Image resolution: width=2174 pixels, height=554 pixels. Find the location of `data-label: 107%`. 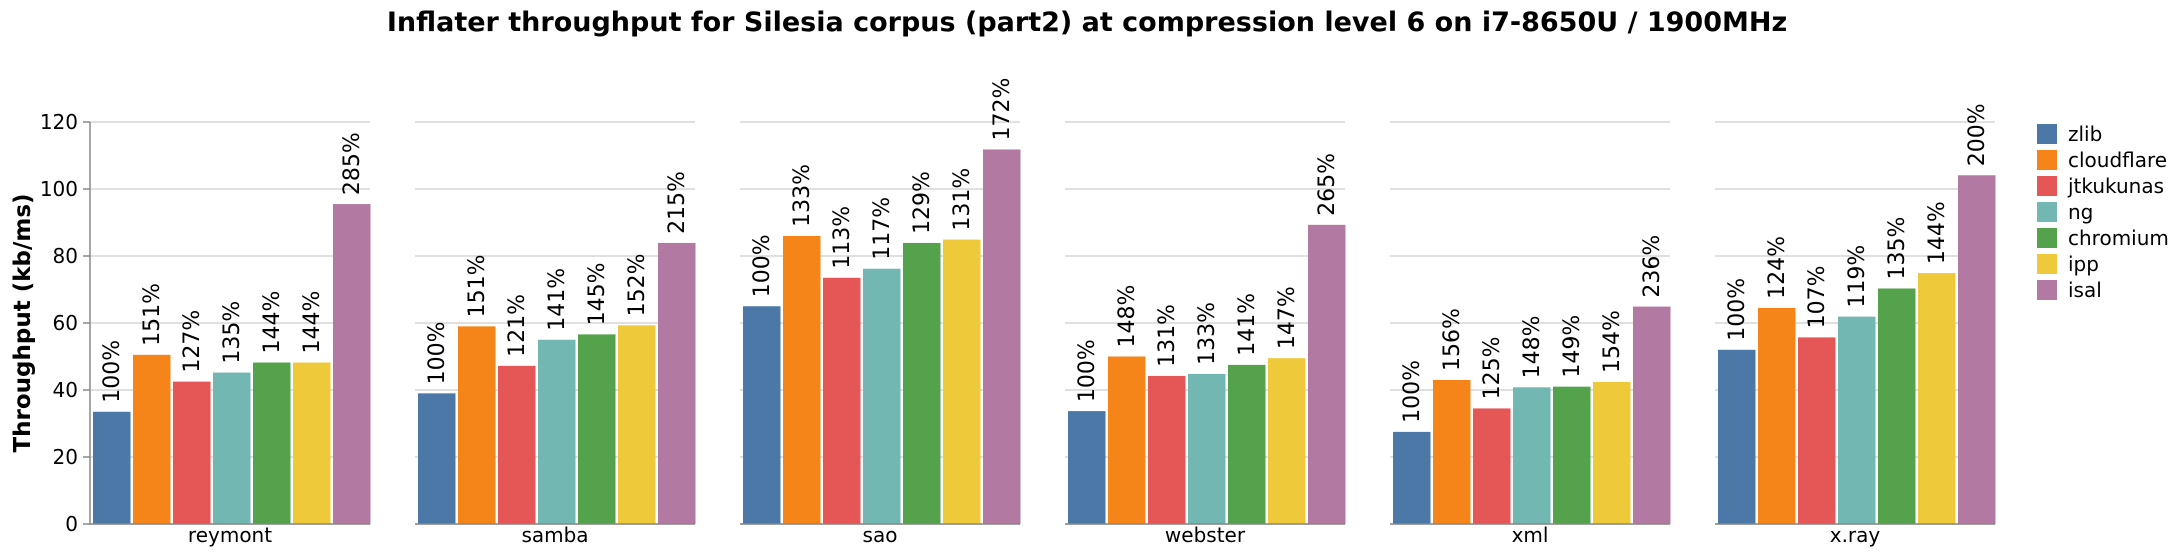

data-label: 107% is located at coordinates (1817, 296).